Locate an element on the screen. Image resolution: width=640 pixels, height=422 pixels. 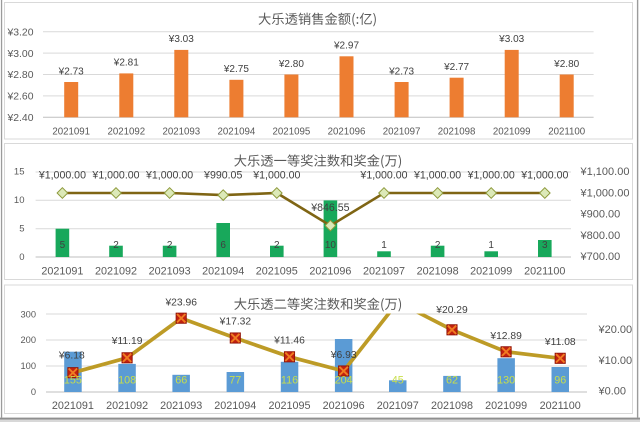
svg-text: ¥800.00 is located at coordinates (600, 236).